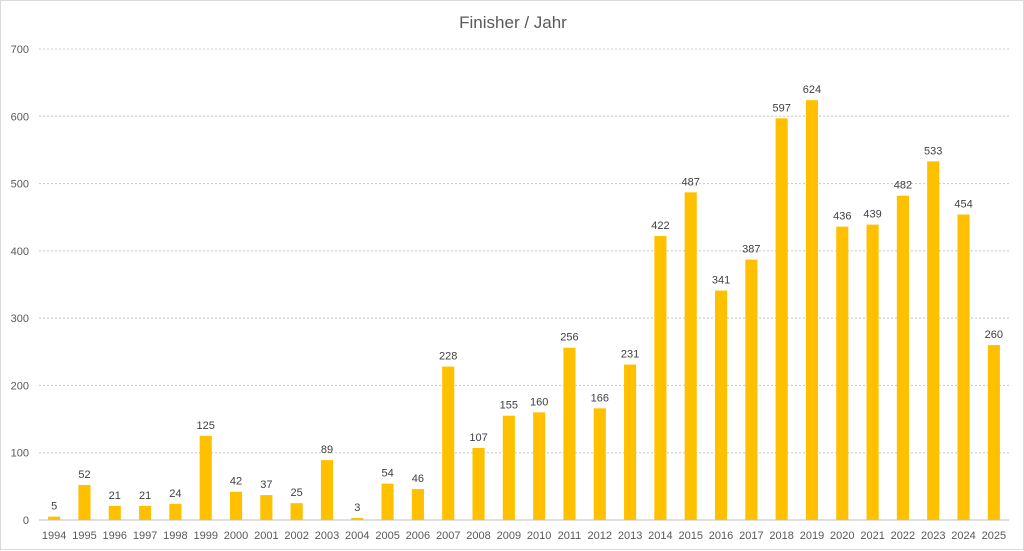 The width and height of the screenshot is (1024, 551). What do you see at coordinates (54, 507) in the screenshot?
I see `data-label: 5` at bounding box center [54, 507].